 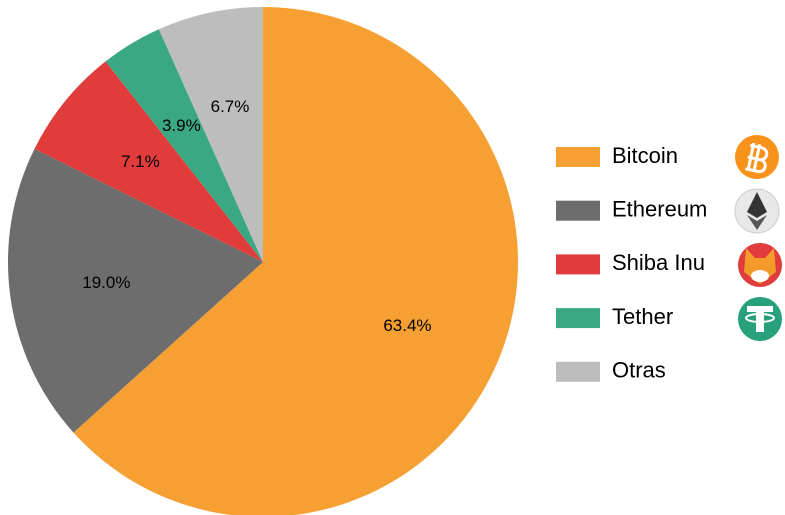 What do you see at coordinates (106, 282) in the screenshot?
I see `slice-label: 19.0%` at bounding box center [106, 282].